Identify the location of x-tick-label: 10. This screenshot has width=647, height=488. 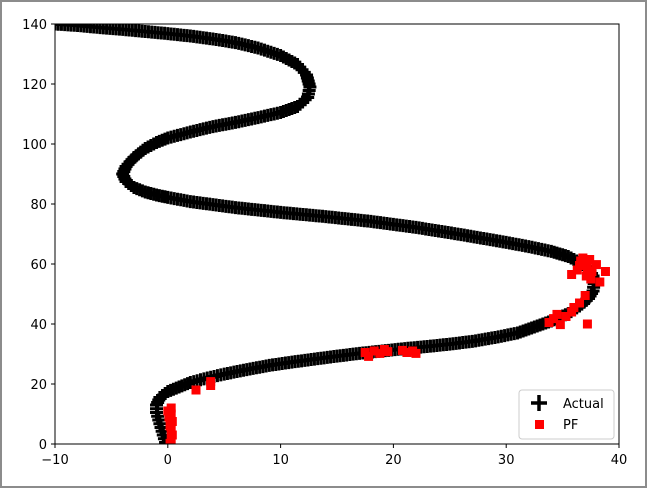
(280, 460).